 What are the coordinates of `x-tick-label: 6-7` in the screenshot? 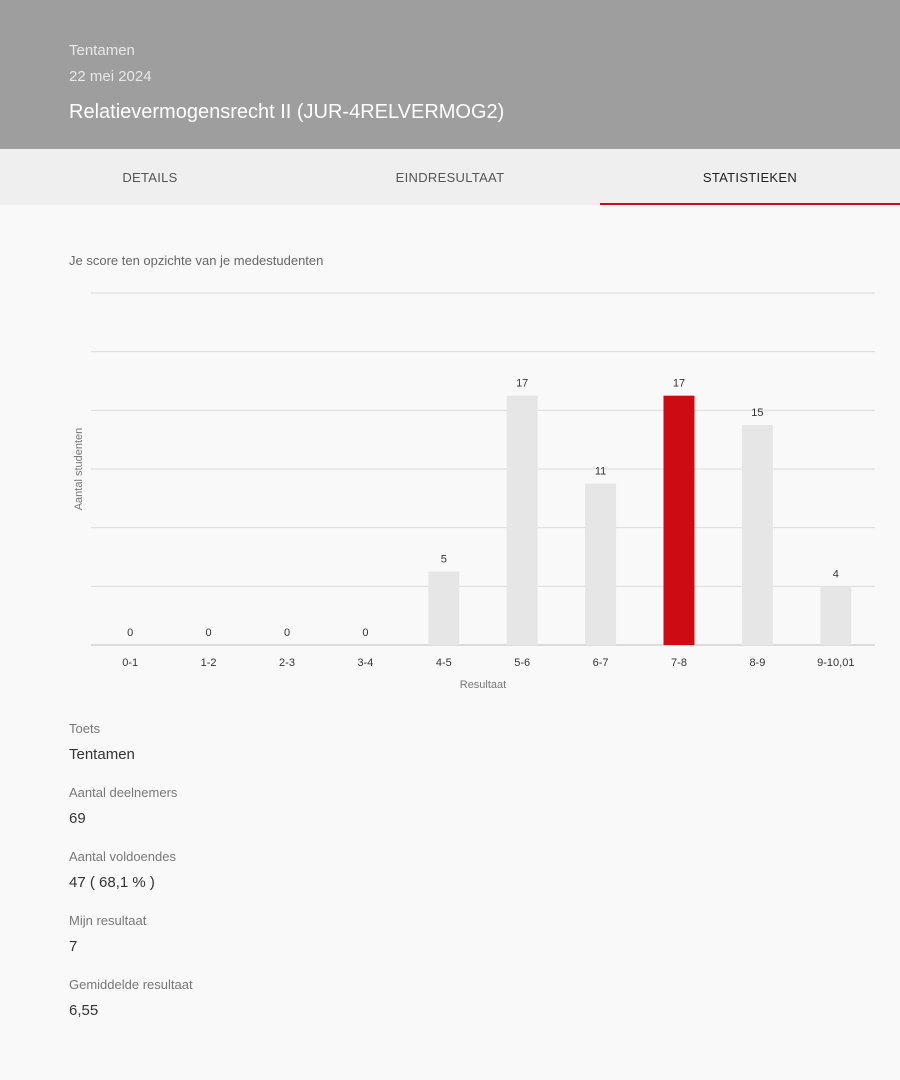 It's located at (601, 663).